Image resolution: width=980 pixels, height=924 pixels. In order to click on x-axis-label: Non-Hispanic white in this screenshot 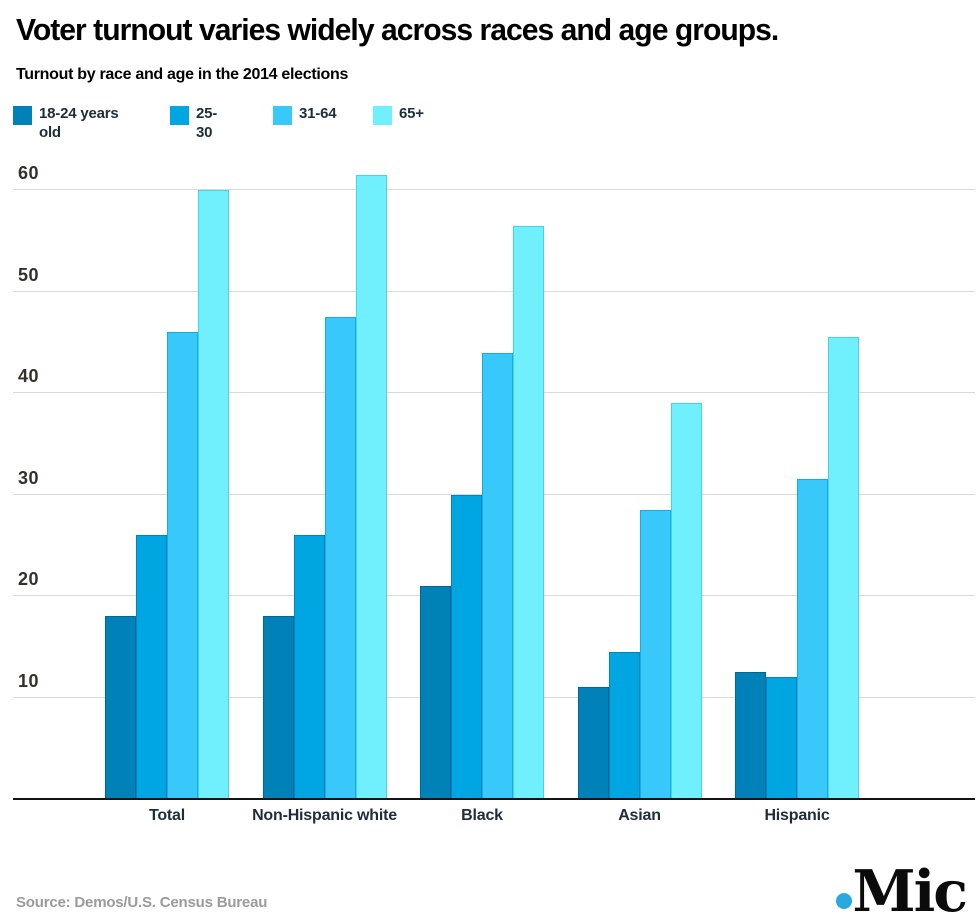, I will do `click(324, 815)`.